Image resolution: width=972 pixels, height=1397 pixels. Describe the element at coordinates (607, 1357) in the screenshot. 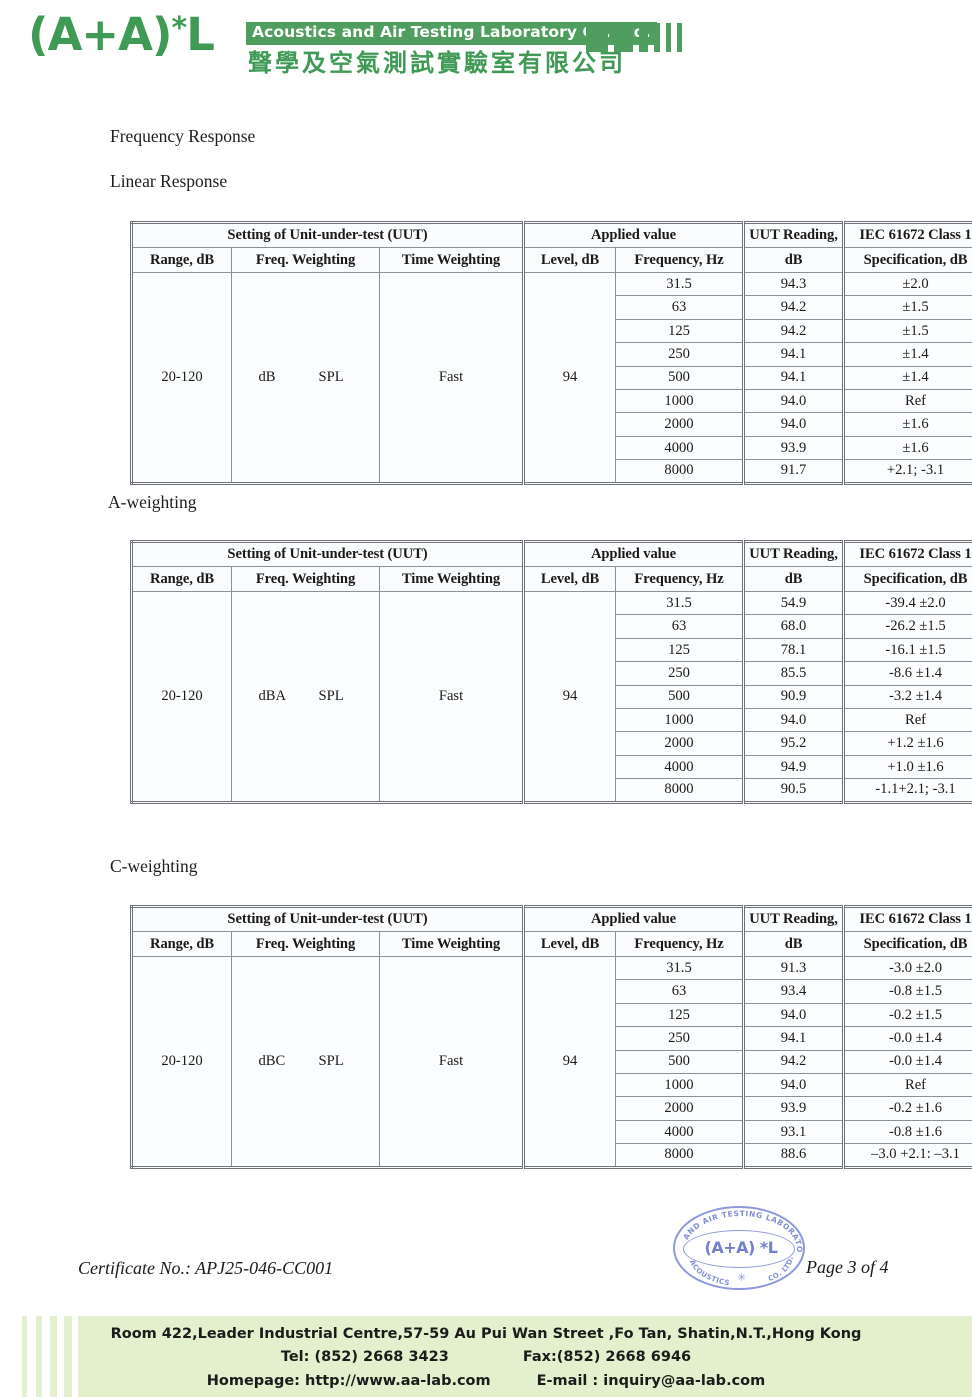

I see `footer-fax: Fax:(852) 2668 6946` at that location.